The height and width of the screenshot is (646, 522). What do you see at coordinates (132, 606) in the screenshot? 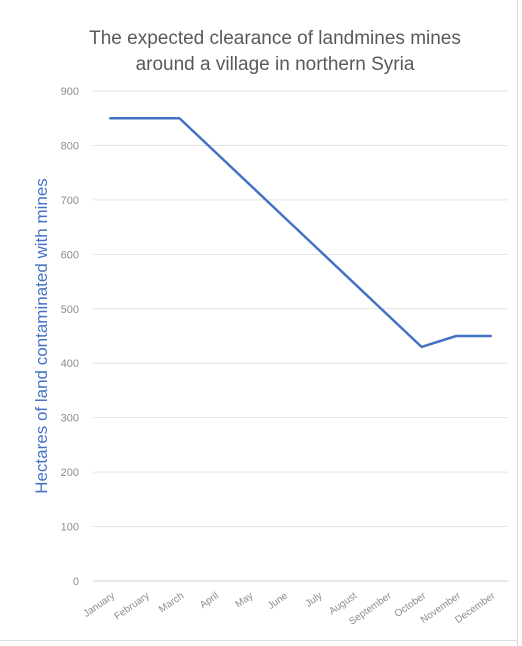
I see `x-tick-label-february: February` at bounding box center [132, 606].